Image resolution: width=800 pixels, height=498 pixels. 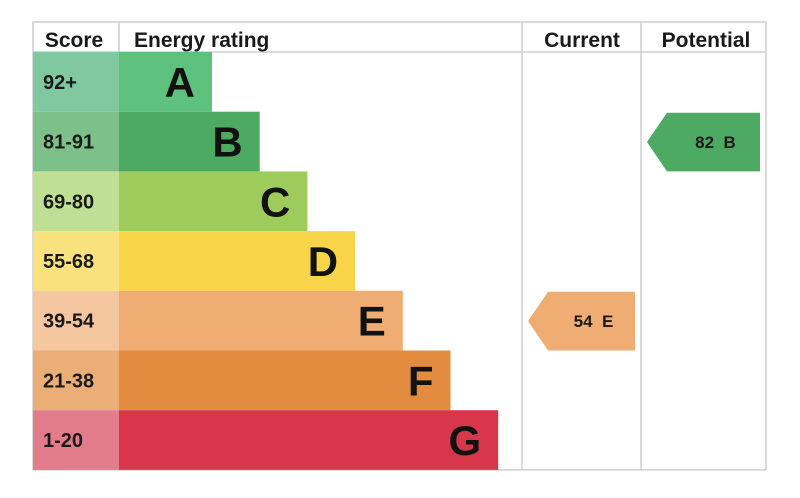 I want to click on current-rating-arrow: 54 E, so click(x=581, y=321).